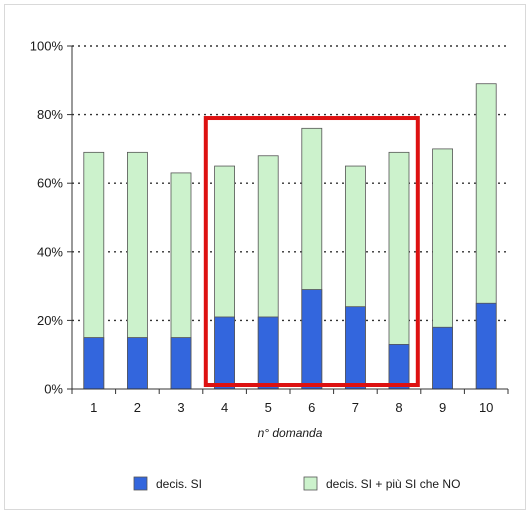  Describe the element at coordinates (137, 407) in the screenshot. I see `x-tick-label: 2` at that location.